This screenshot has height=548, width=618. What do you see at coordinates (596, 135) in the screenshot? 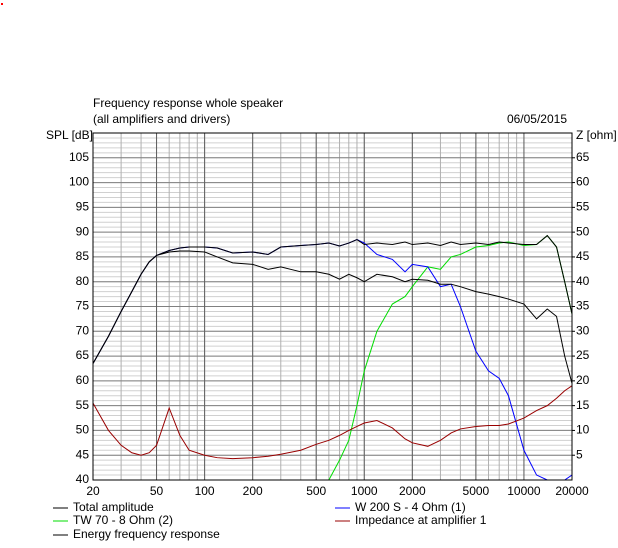
I see `y2-axis-label: Z [ohm]` at bounding box center [596, 135].